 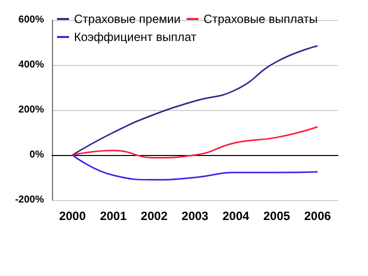 What do you see at coordinates (236, 216) in the screenshot?
I see `x-tick-label: 2004` at bounding box center [236, 216].